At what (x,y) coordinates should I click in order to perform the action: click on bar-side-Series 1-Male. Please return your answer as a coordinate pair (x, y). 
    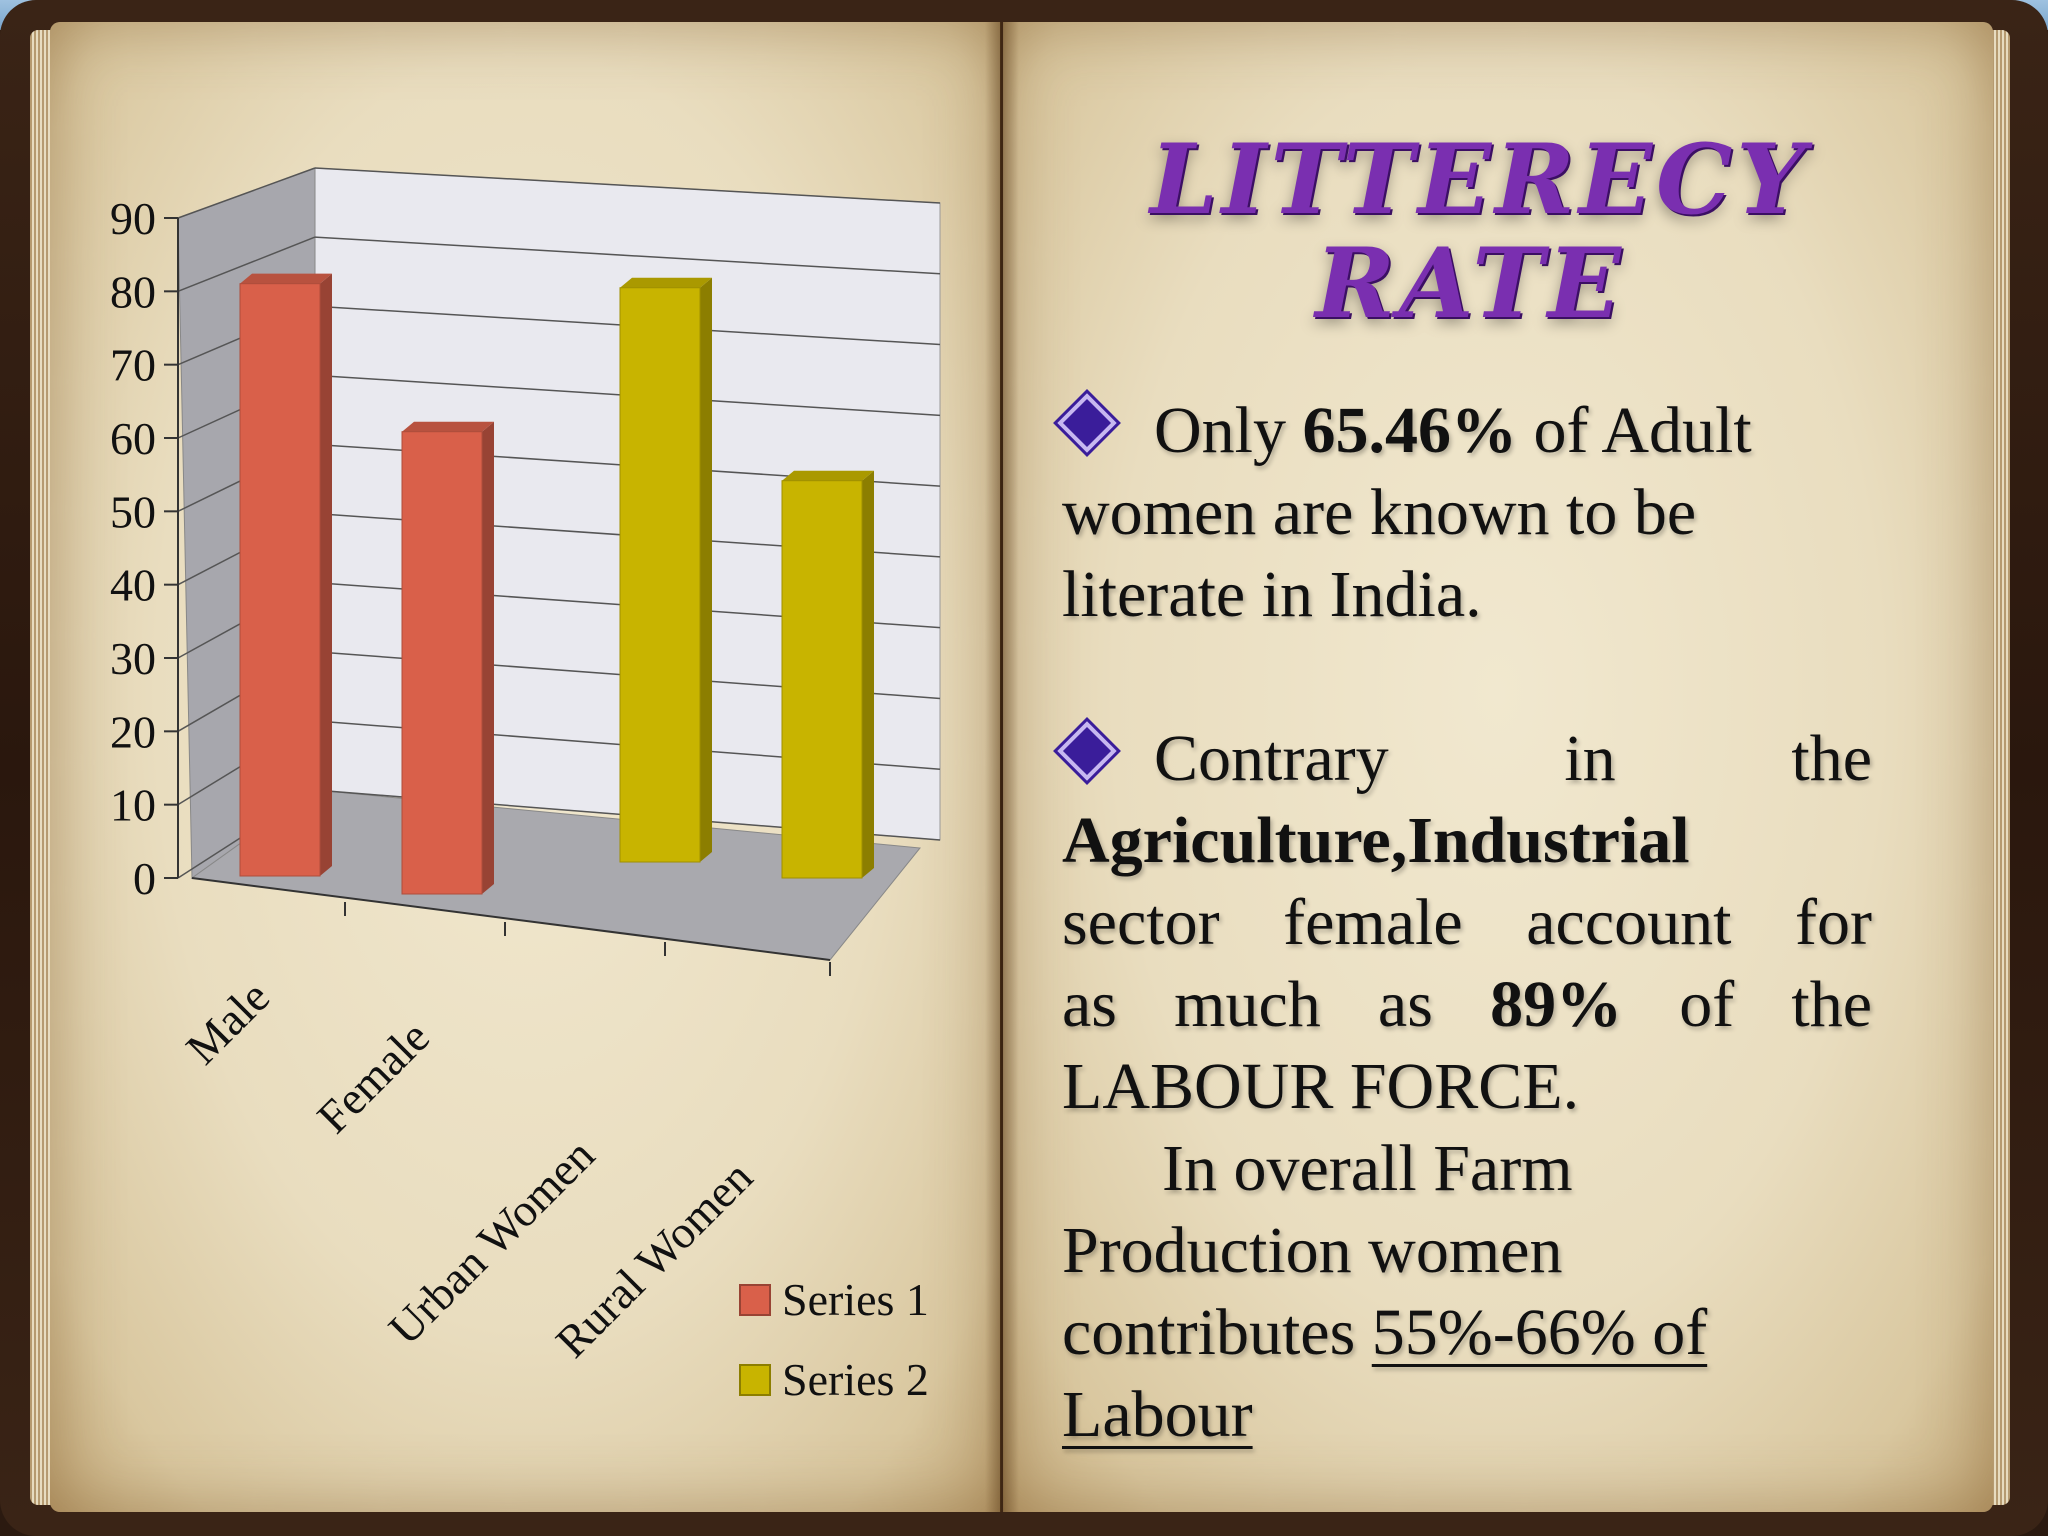
    Looking at the image, I should click on (326, 575).